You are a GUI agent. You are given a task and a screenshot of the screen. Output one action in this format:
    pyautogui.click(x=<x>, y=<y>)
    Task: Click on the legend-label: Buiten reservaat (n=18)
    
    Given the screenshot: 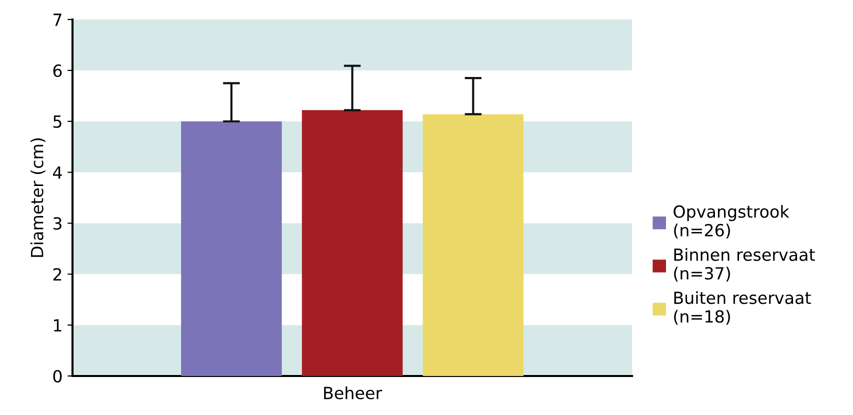 What is the action you would take?
    pyautogui.click(x=742, y=308)
    